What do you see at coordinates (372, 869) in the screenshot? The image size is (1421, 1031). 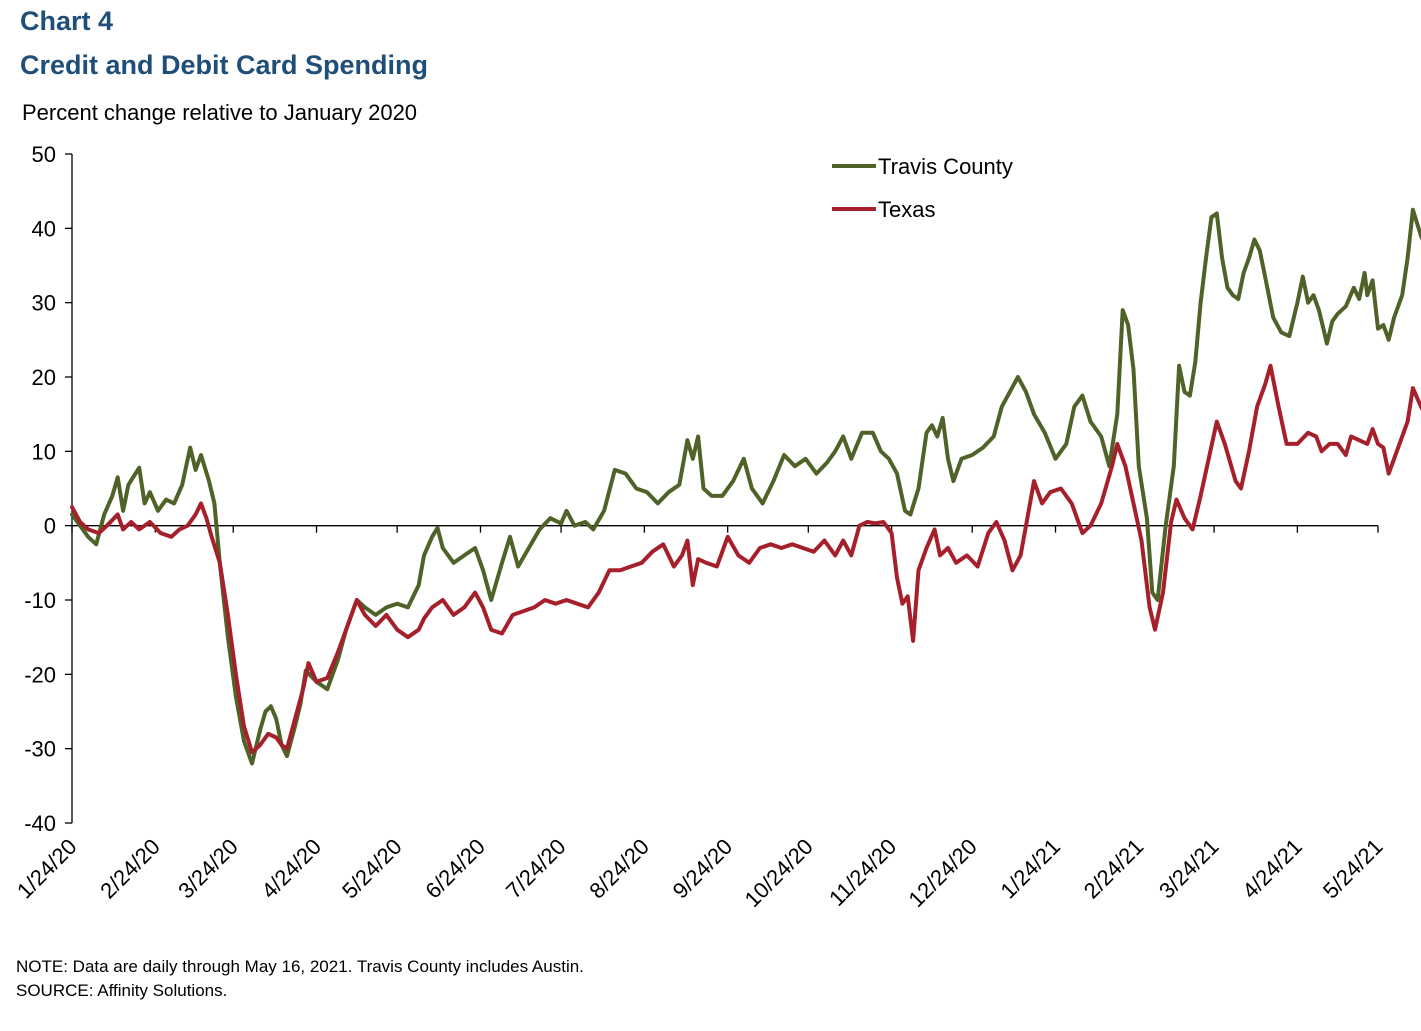 I see `x-tick-label: 5/24/20` at bounding box center [372, 869].